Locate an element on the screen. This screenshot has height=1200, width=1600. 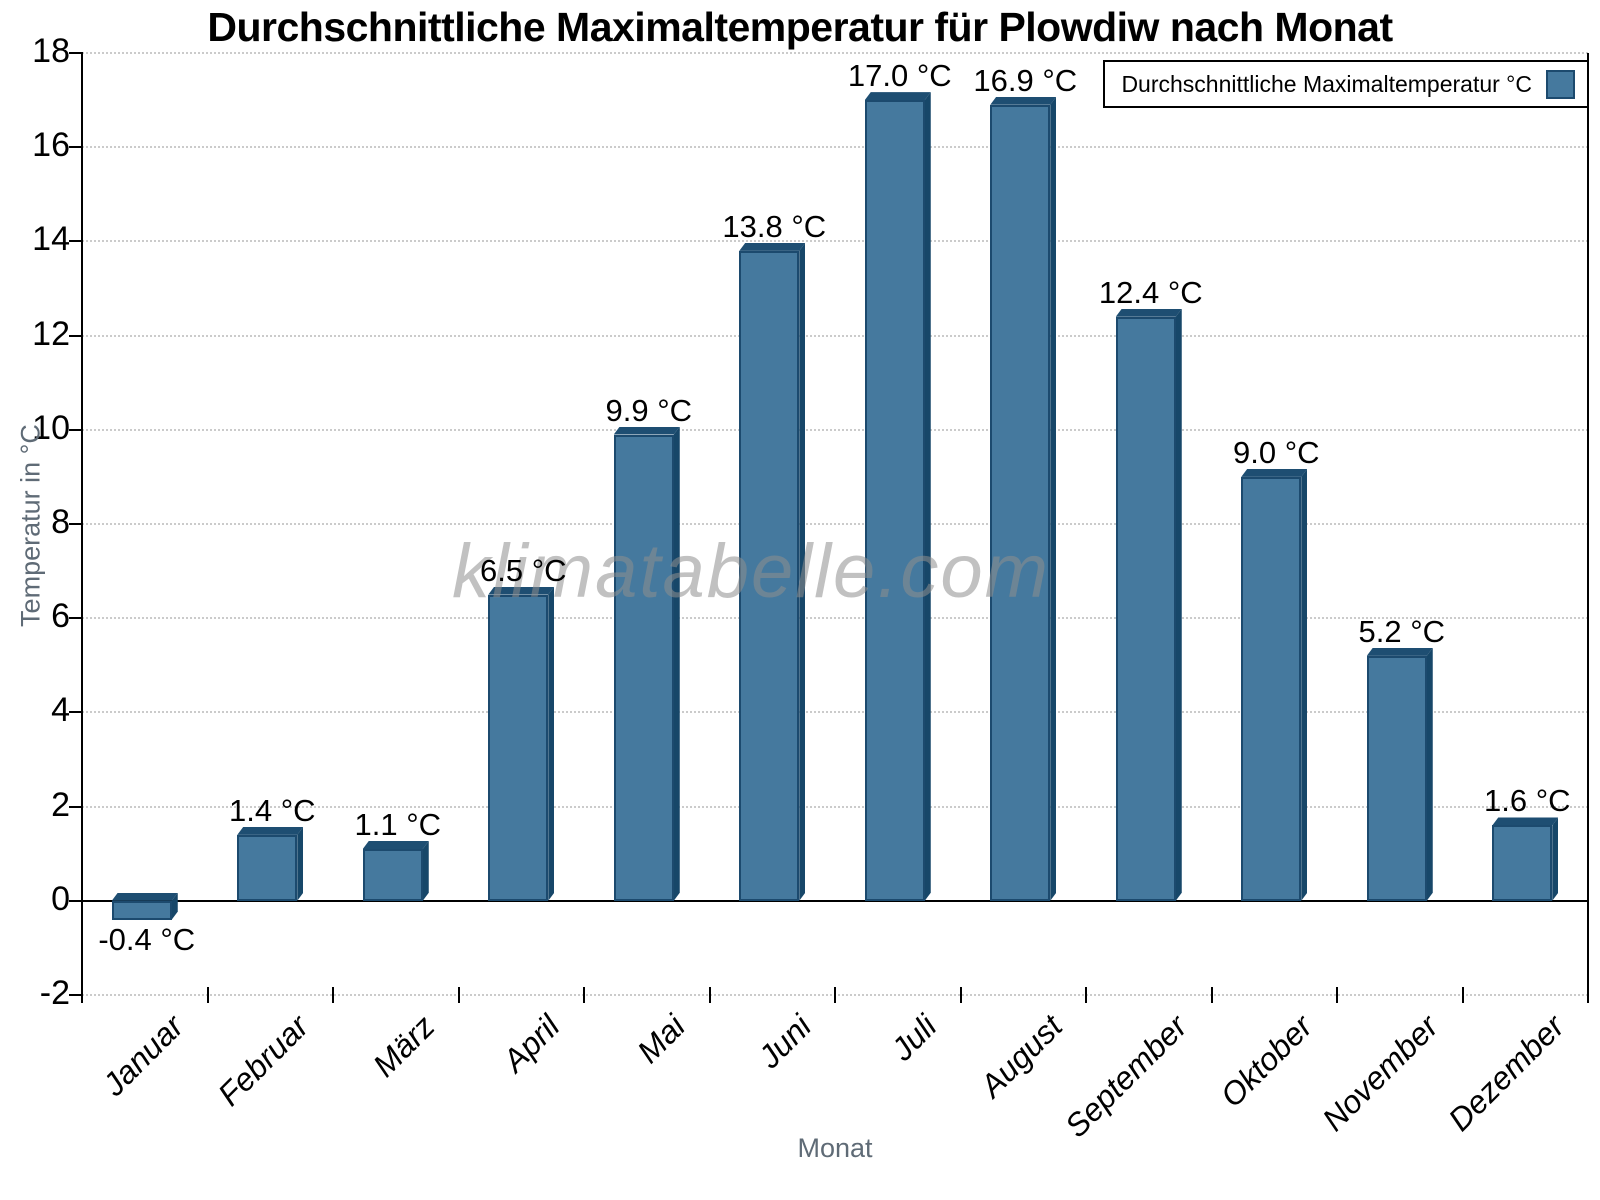
y-tick-label-18: 18 is located at coordinates (51, 50).